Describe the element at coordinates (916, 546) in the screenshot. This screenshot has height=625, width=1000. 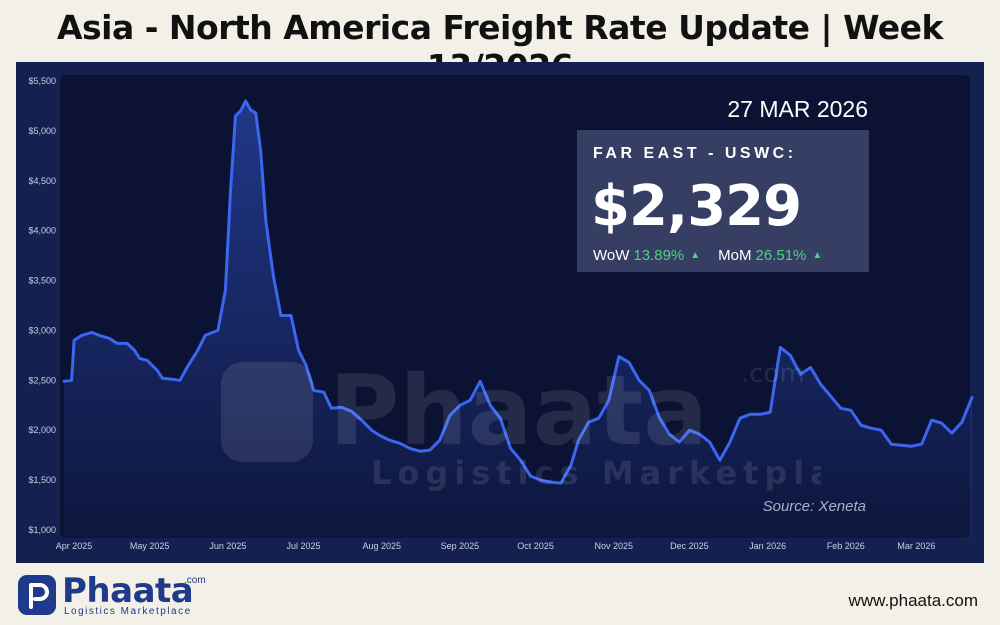
I see `x-tick-label: Mar 2026` at that location.